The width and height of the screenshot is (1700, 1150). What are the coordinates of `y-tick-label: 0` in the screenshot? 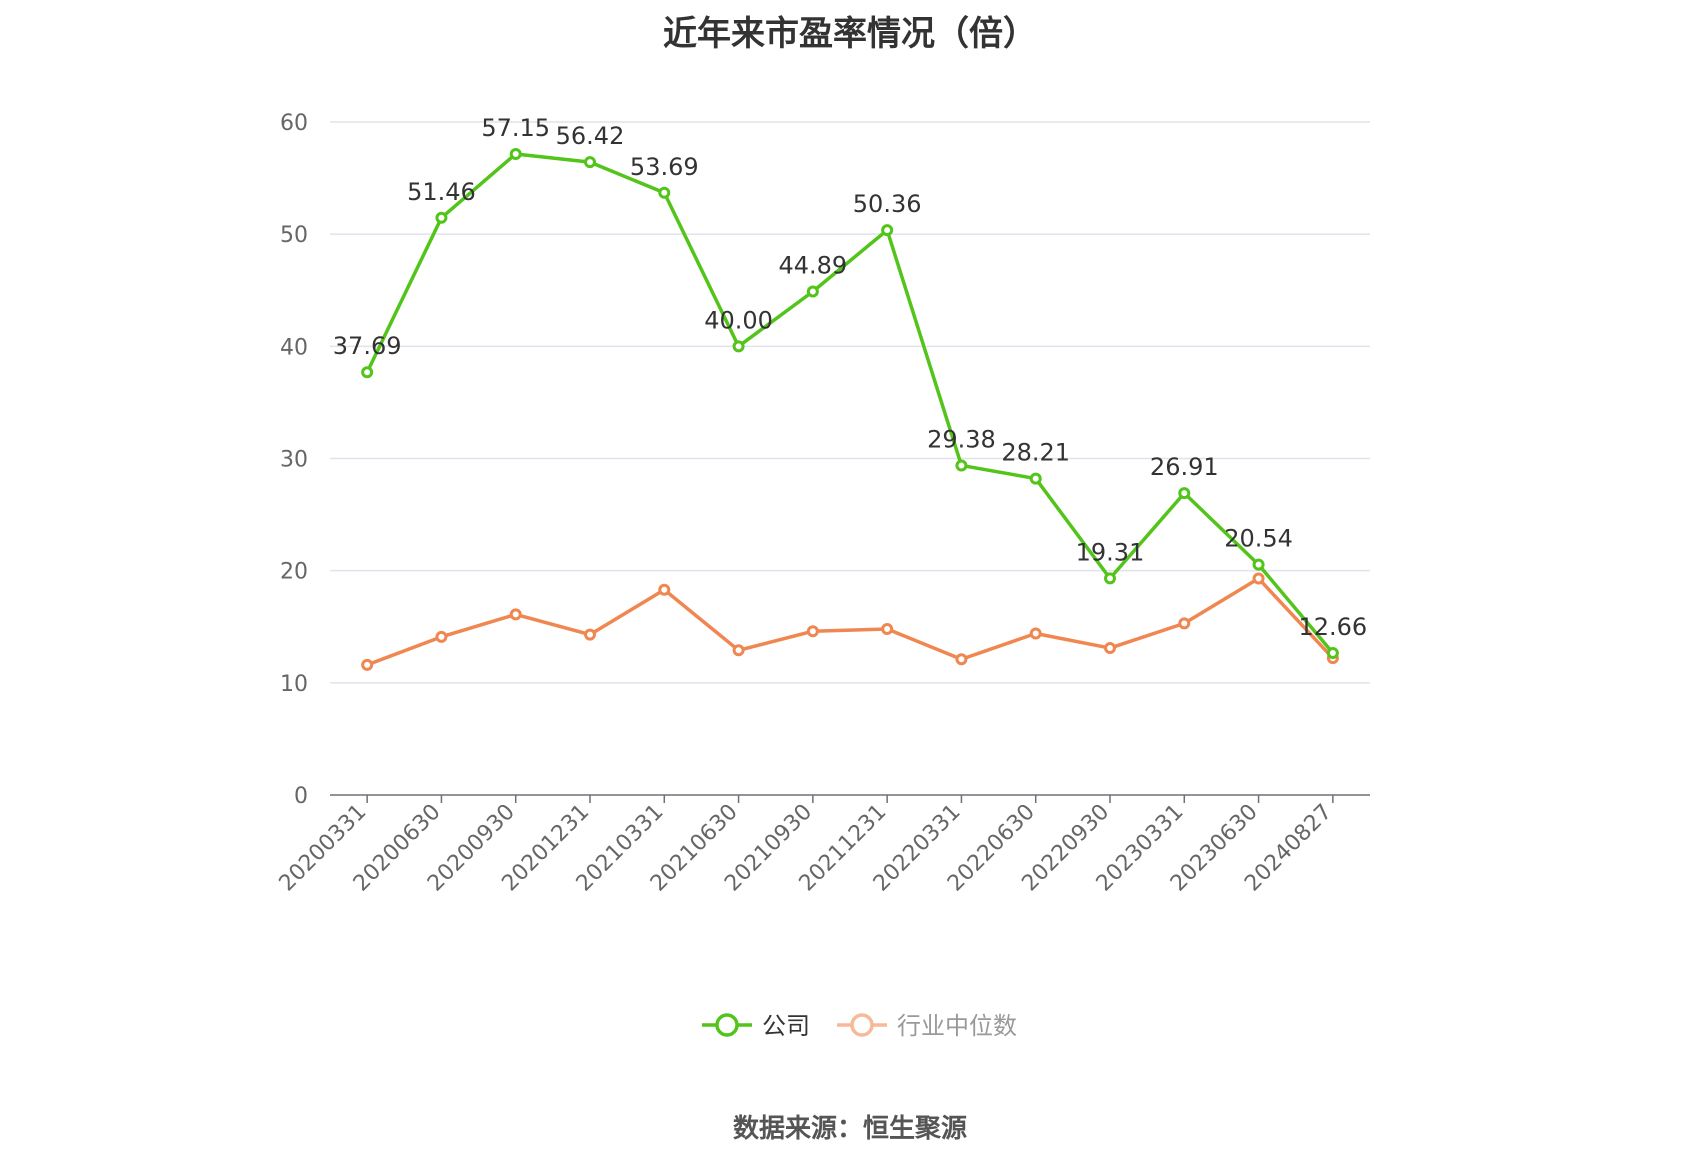 It's located at (301, 796).